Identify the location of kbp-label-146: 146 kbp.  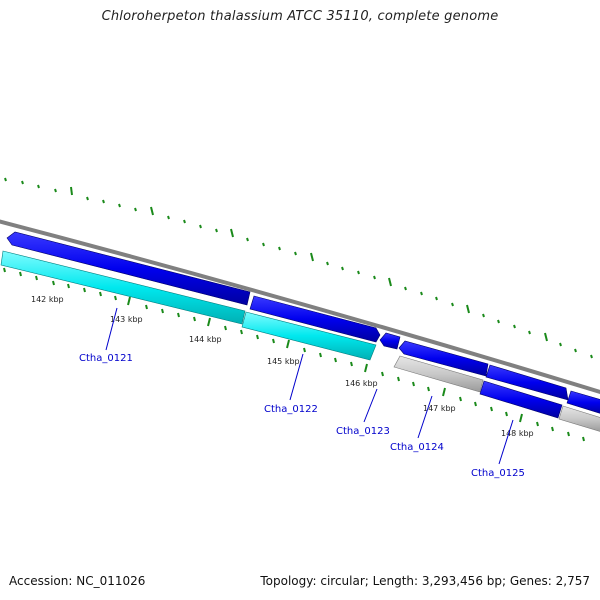
(361, 383).